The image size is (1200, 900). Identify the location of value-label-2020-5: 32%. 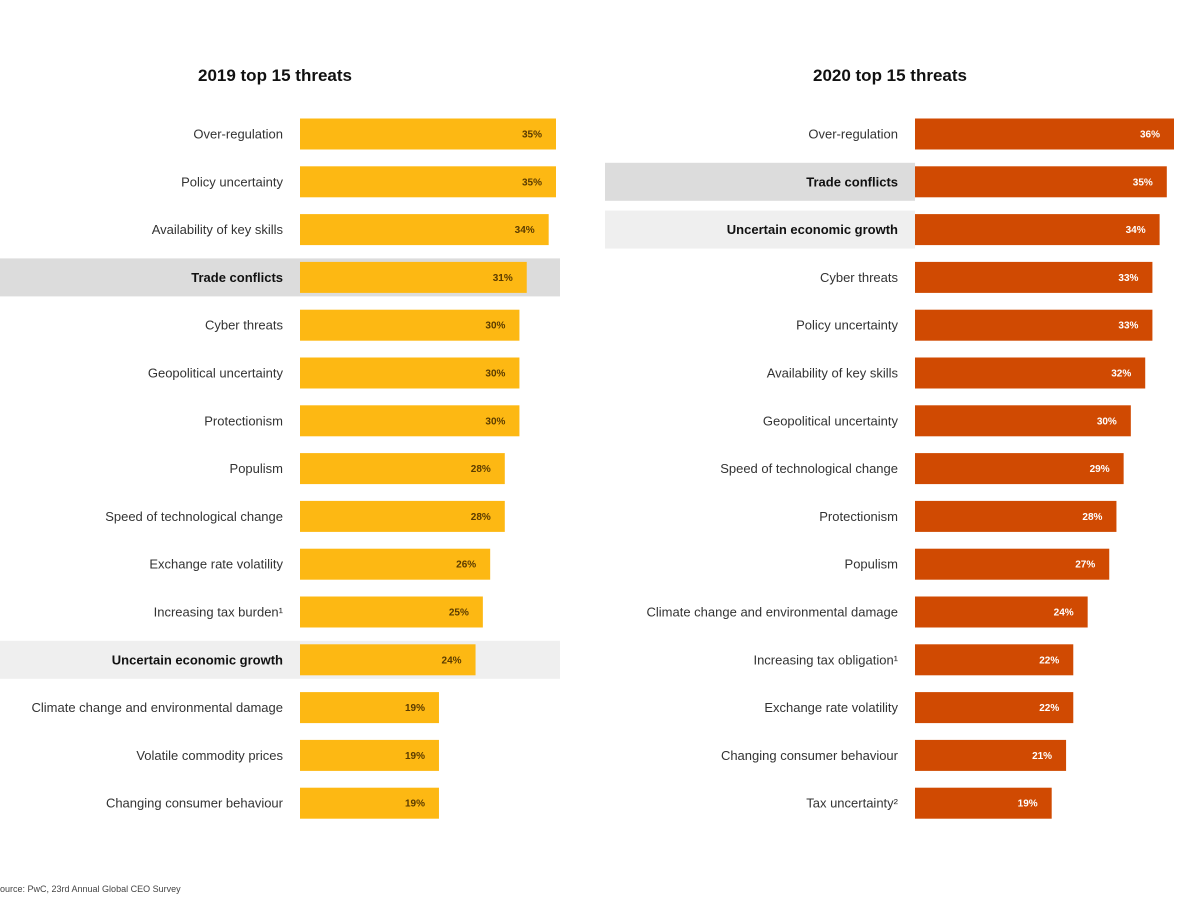
(1121, 374).